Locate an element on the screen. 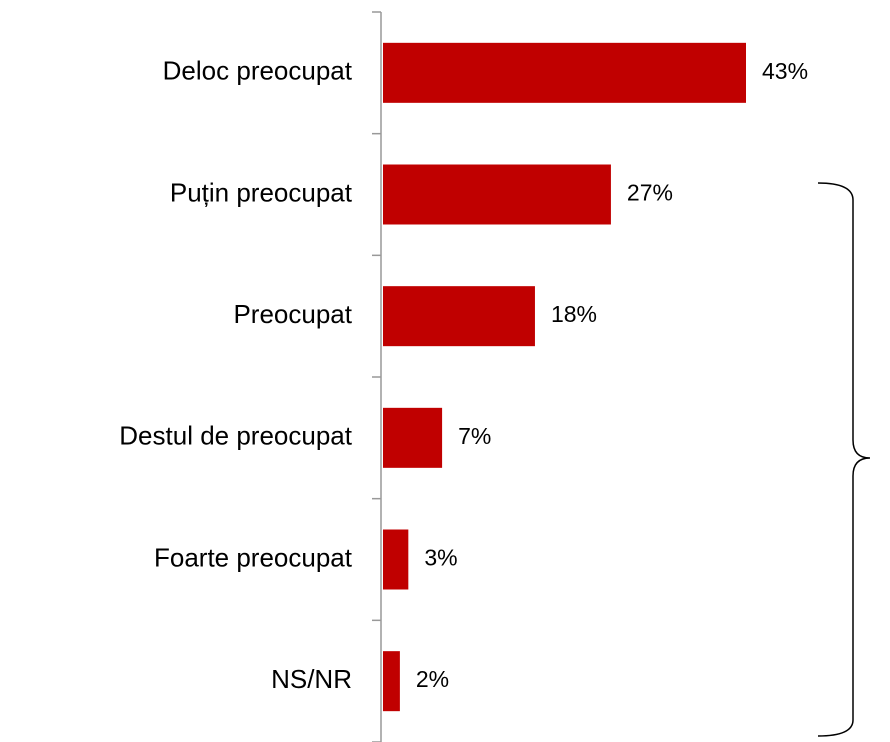 Image resolution: width=890 pixels, height=742 pixels. category-label: Puțin preocupat is located at coordinates (261, 192).